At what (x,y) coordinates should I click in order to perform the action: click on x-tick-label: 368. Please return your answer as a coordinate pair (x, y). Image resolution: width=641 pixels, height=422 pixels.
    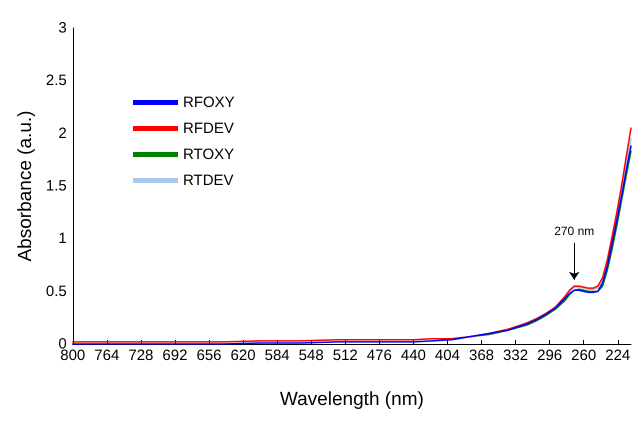
    Looking at the image, I should click on (481, 355).